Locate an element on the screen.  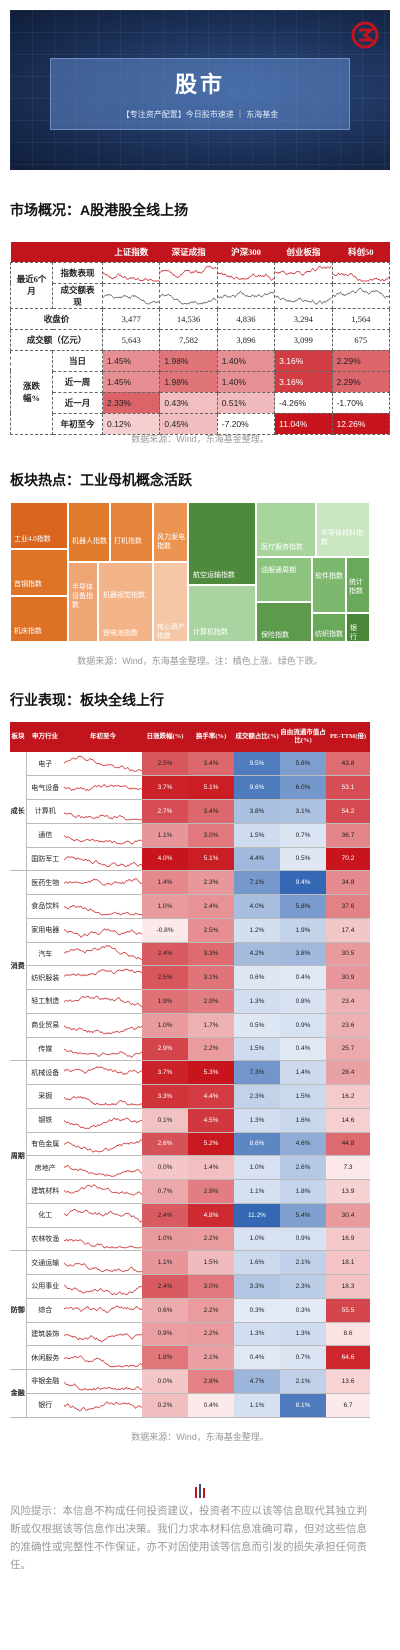
treemap-tile: 核心资产指数 is located at coordinates (170, 602).